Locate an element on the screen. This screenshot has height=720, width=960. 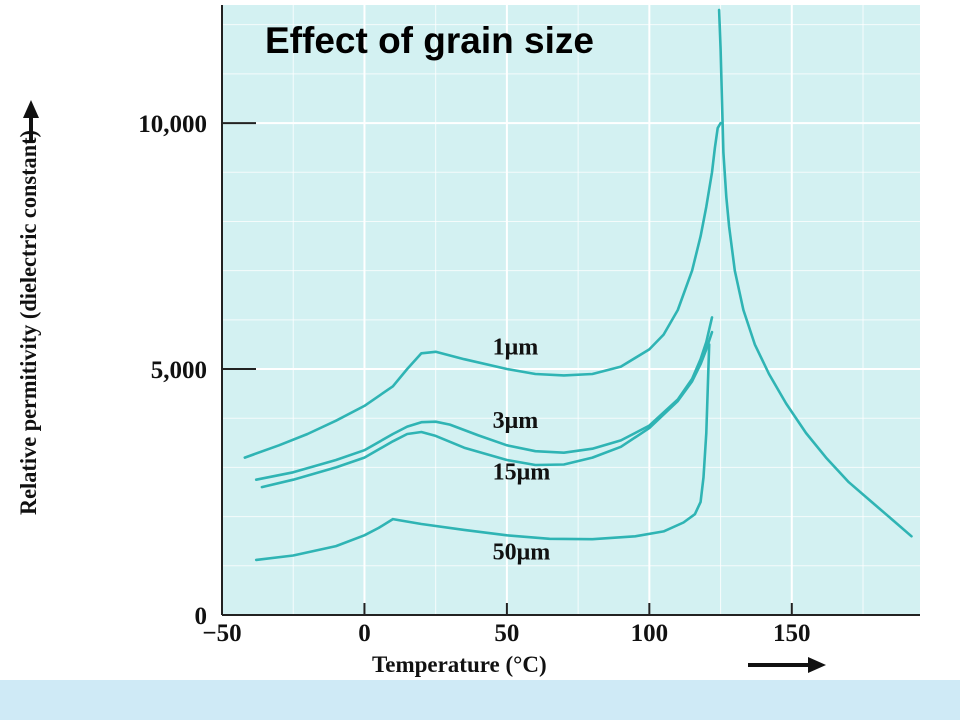
y-tick-label: 10,000 is located at coordinates (172, 124).